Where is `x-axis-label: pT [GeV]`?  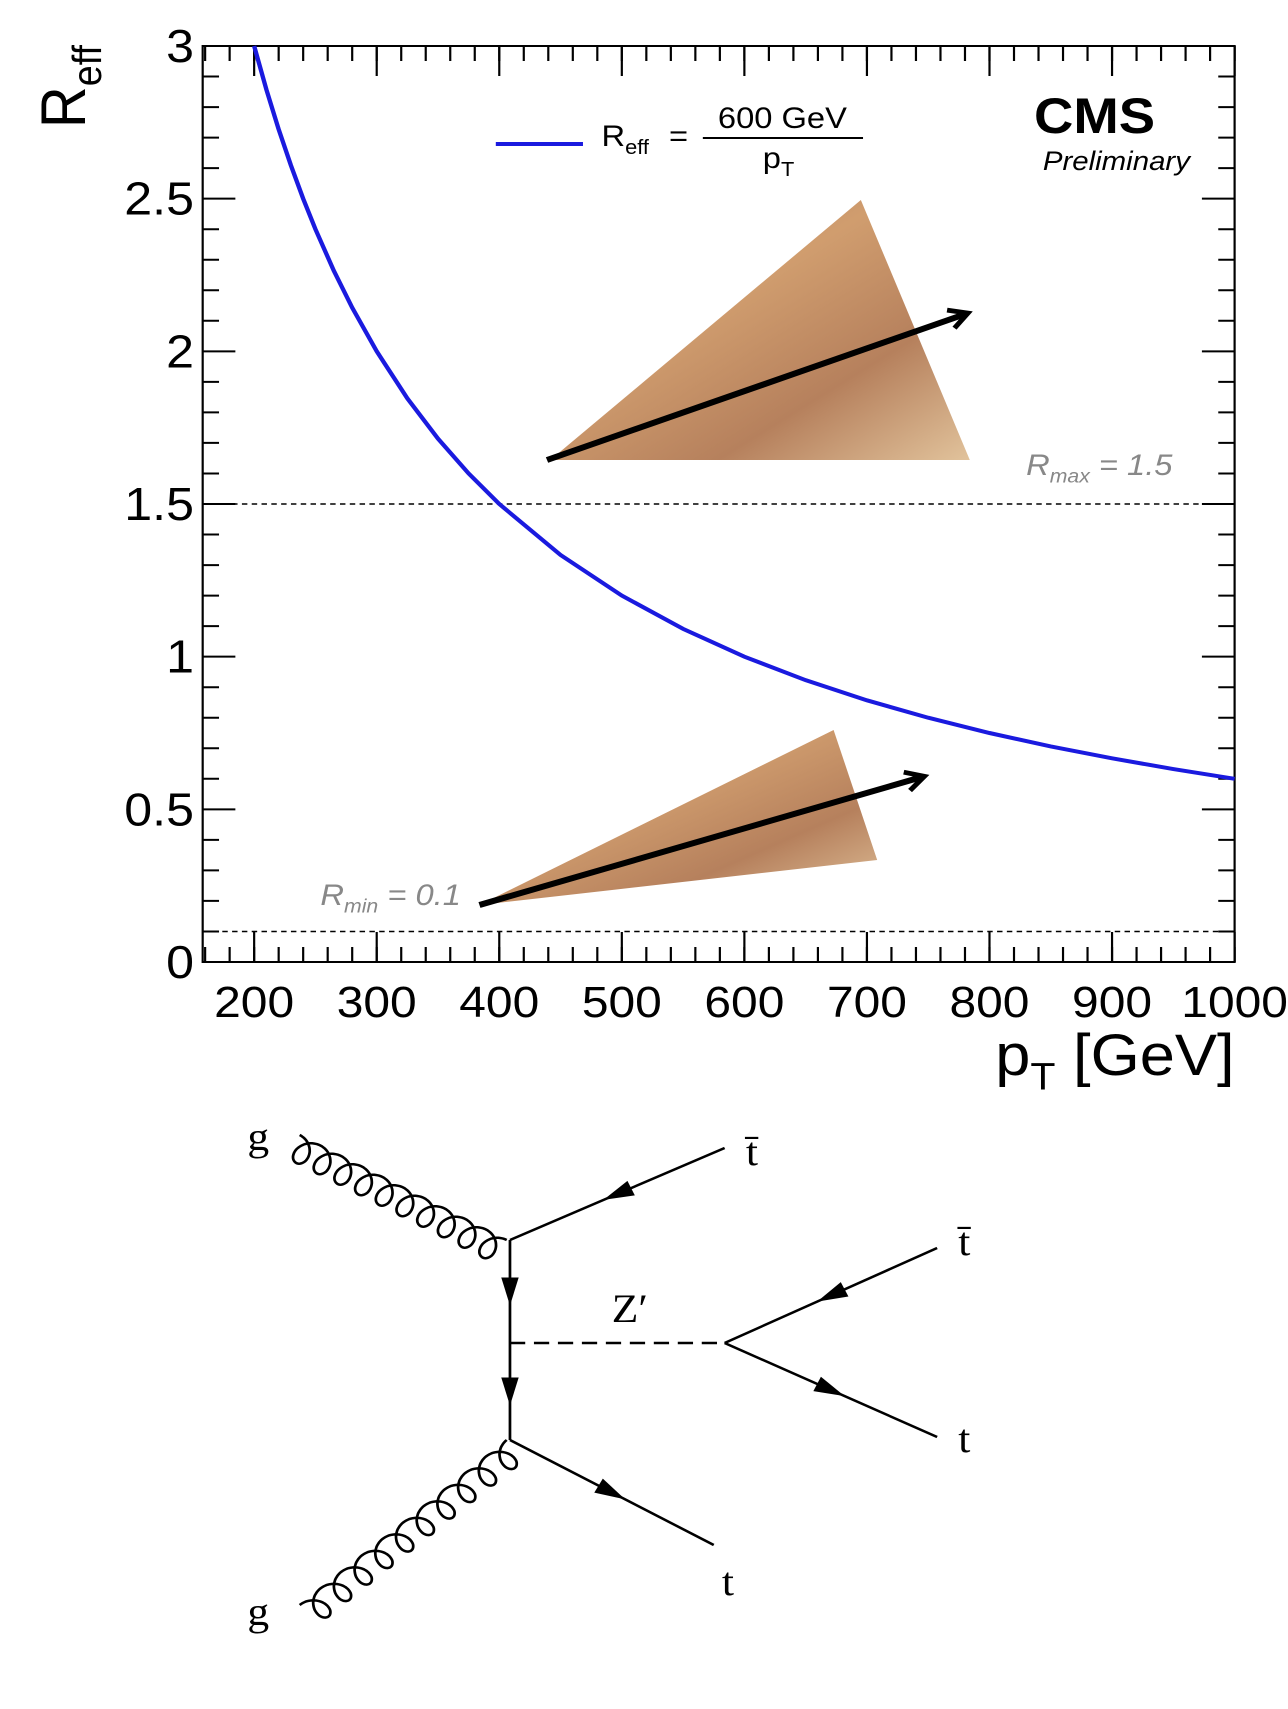
x-axis-label: pT [GeV] is located at coordinates (1114, 1060).